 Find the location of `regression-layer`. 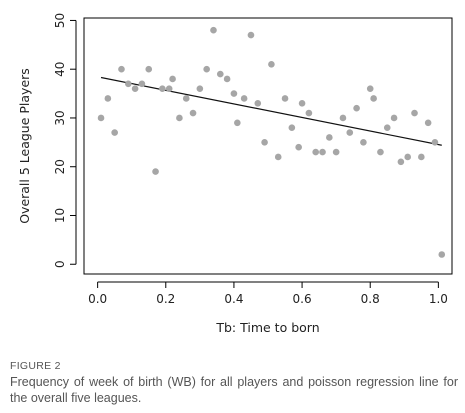

regression-layer is located at coordinates (271, 111).